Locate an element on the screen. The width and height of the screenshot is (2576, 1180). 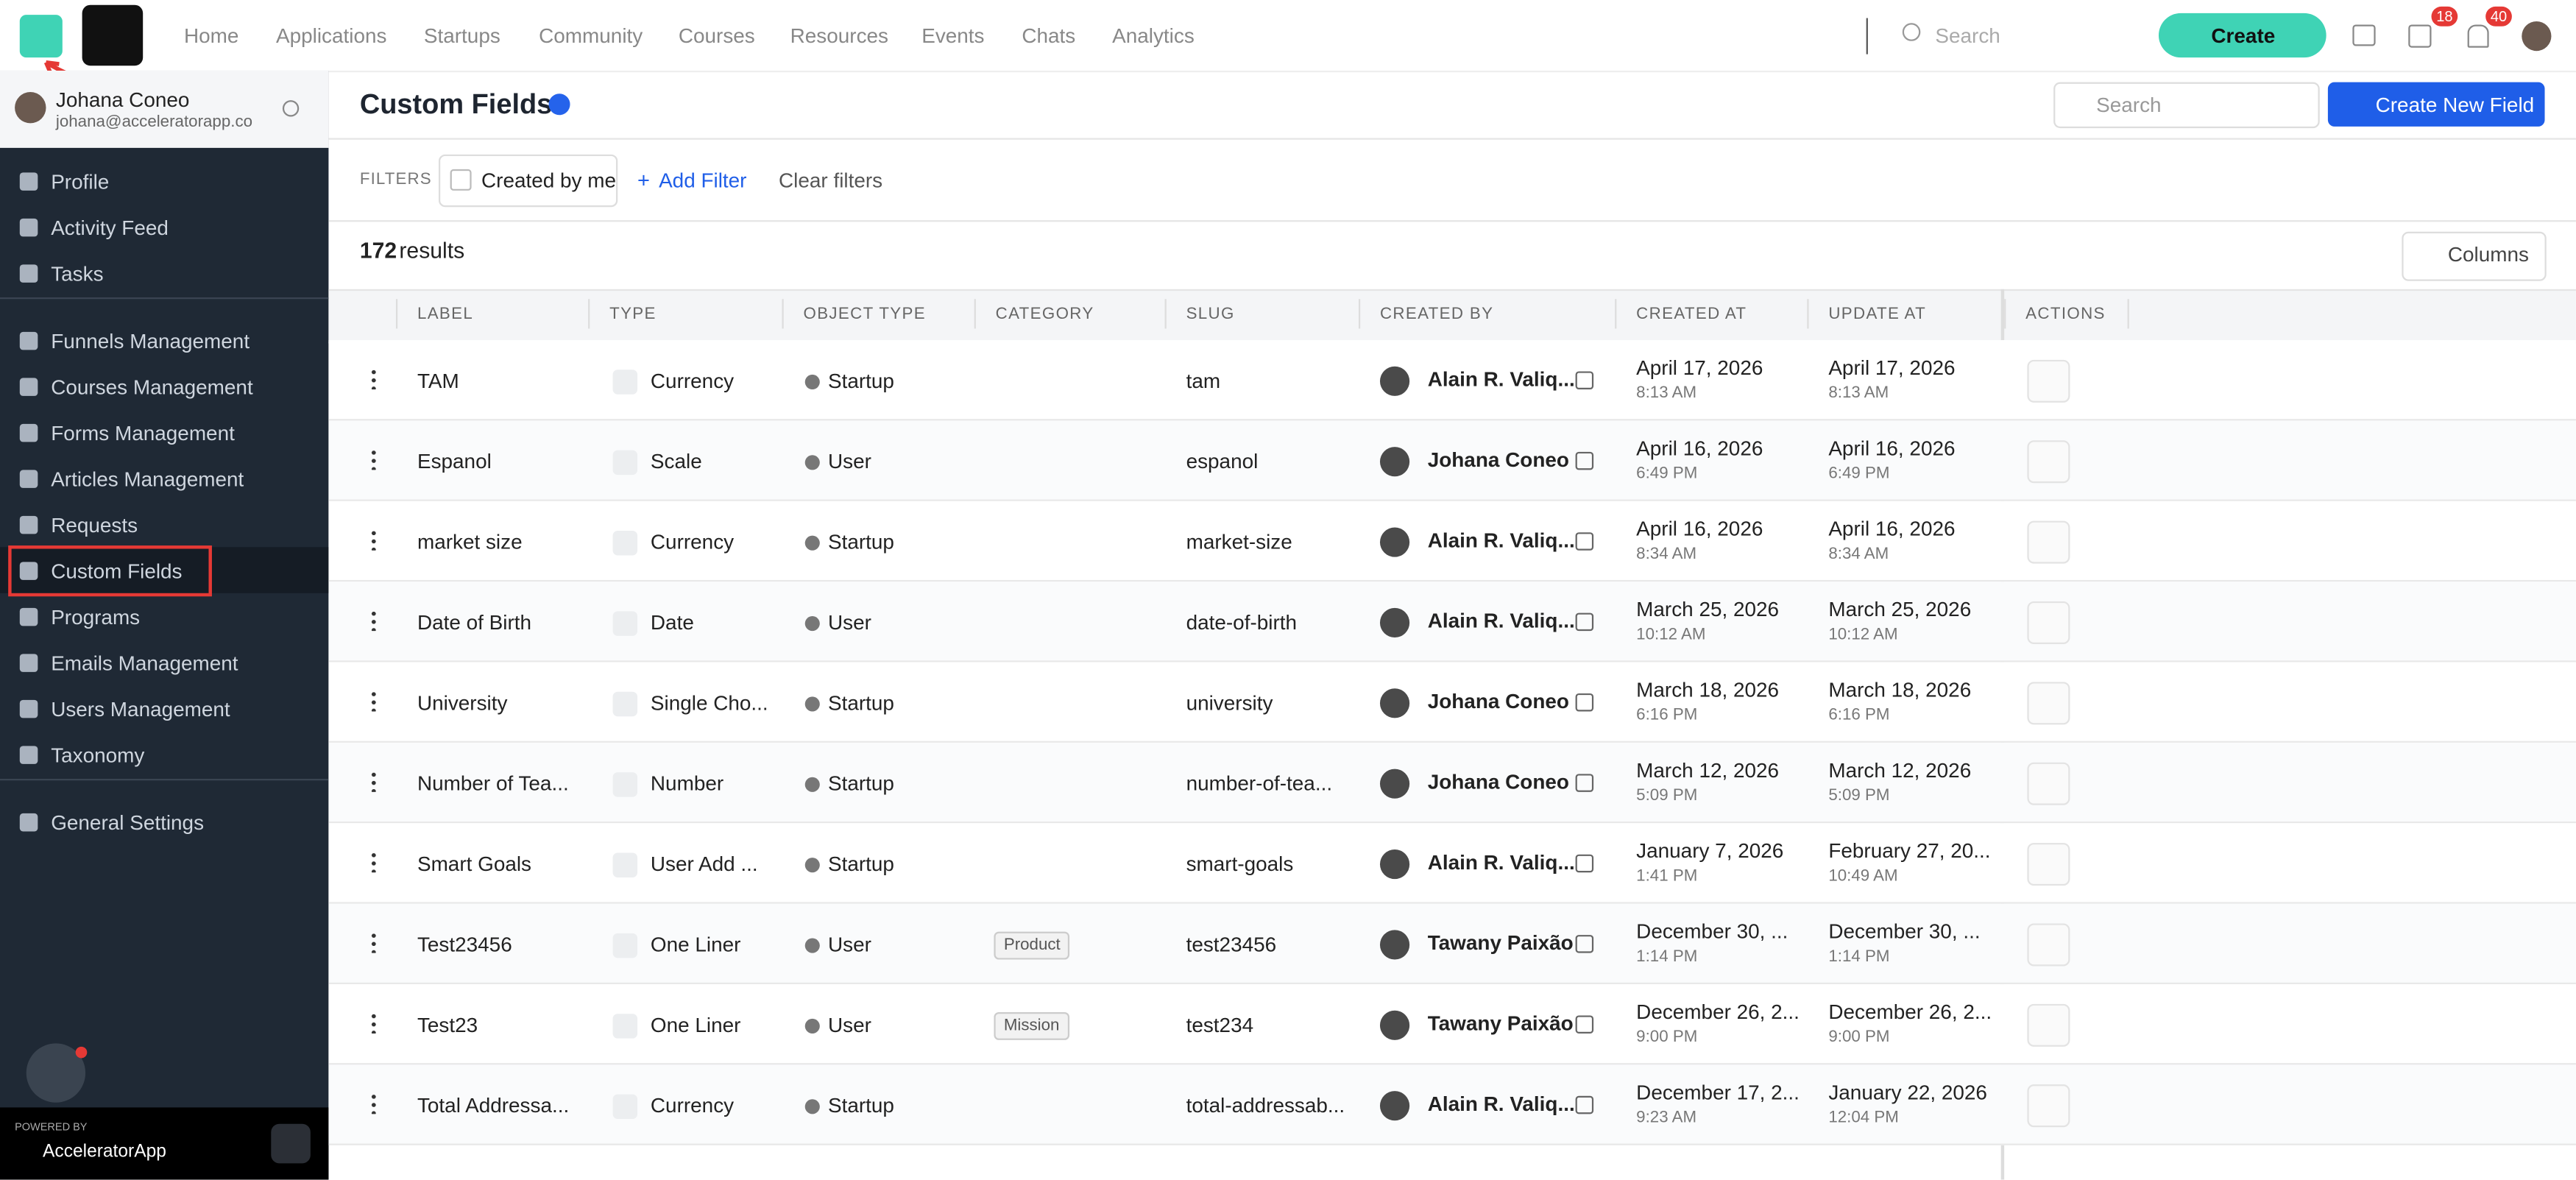
columns-label: Columns is located at coordinates (2488, 254).